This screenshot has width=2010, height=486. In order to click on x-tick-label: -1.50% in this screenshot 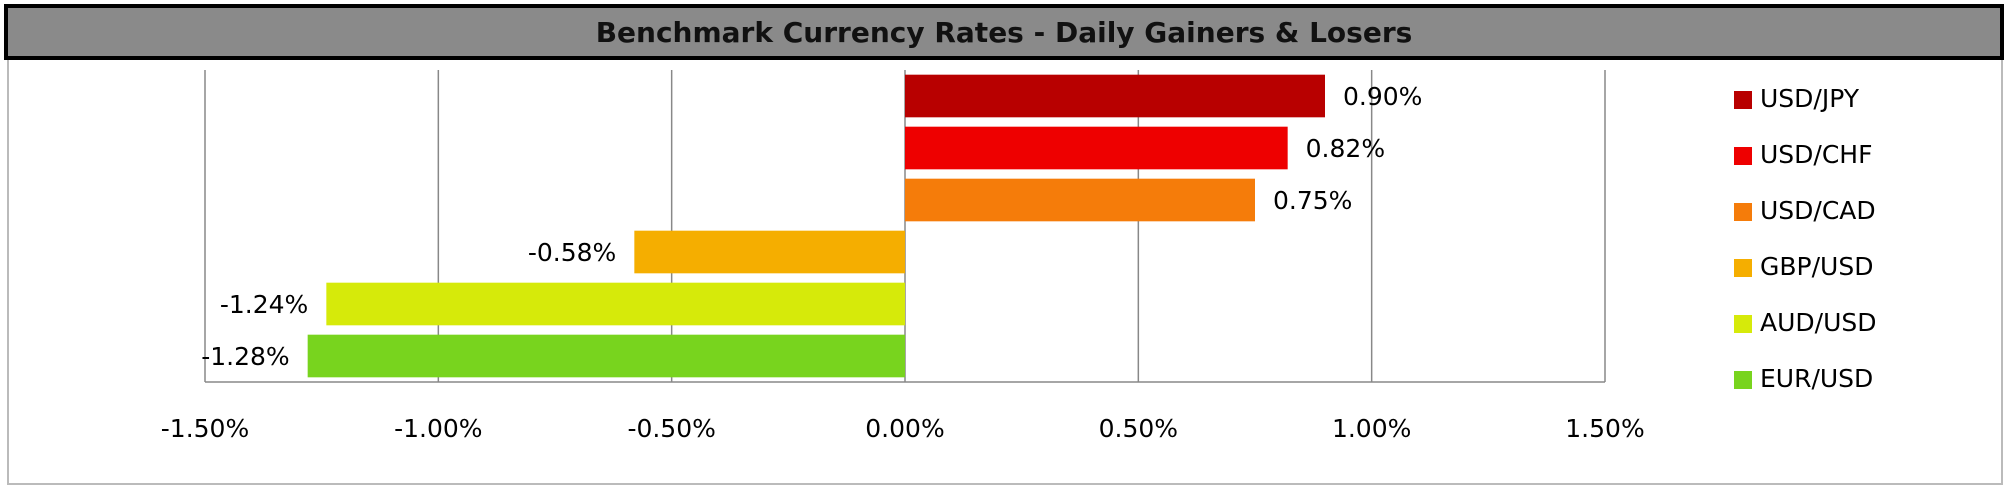, I will do `click(205, 428)`.